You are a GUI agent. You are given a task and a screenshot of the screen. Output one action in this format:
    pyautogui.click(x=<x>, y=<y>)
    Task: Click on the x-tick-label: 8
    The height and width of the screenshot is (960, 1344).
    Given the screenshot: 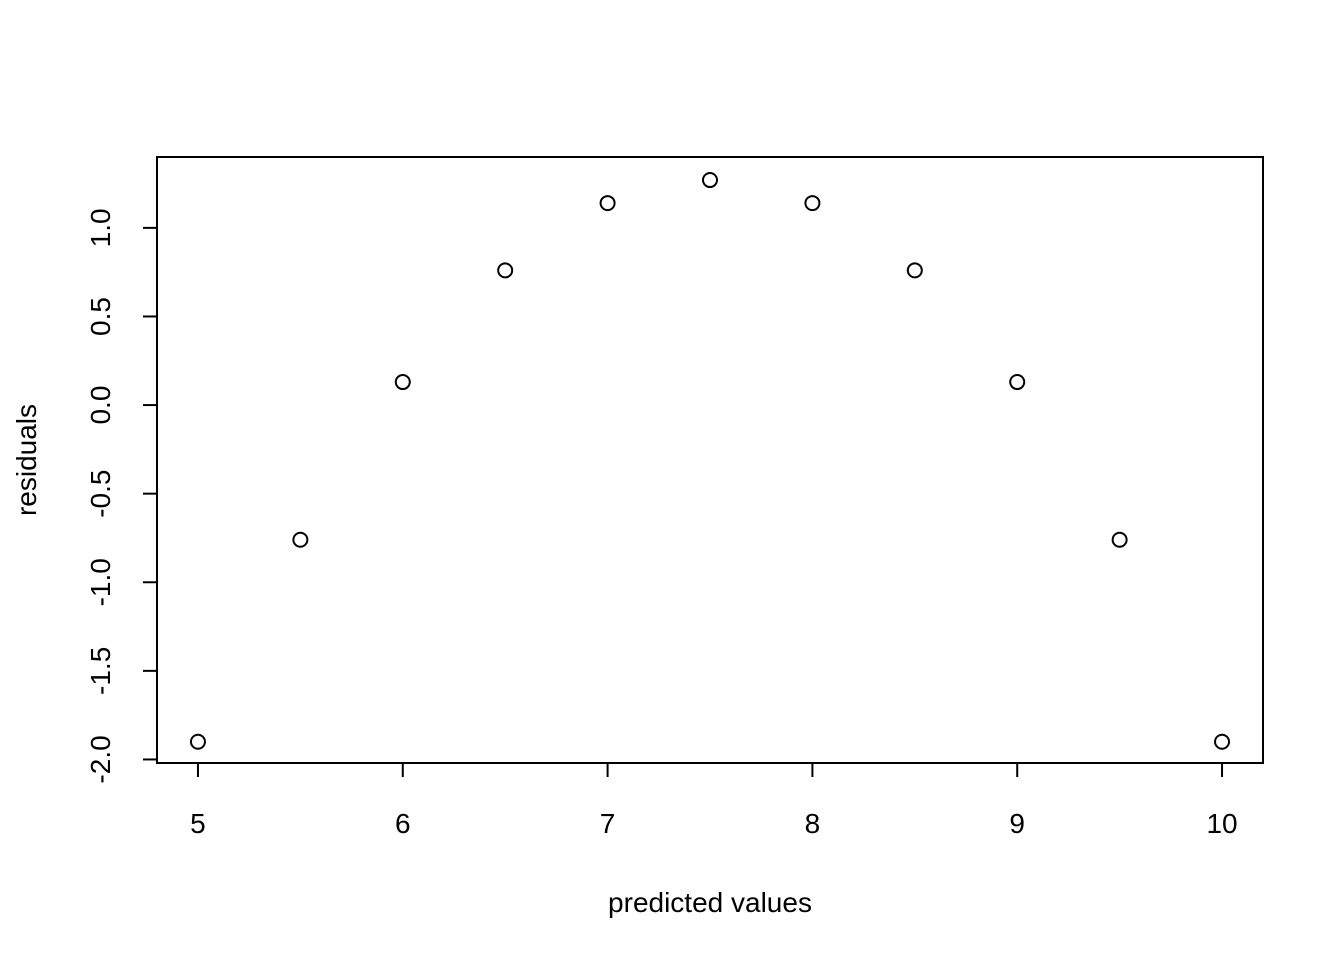 What is the action you would take?
    pyautogui.click(x=813, y=823)
    